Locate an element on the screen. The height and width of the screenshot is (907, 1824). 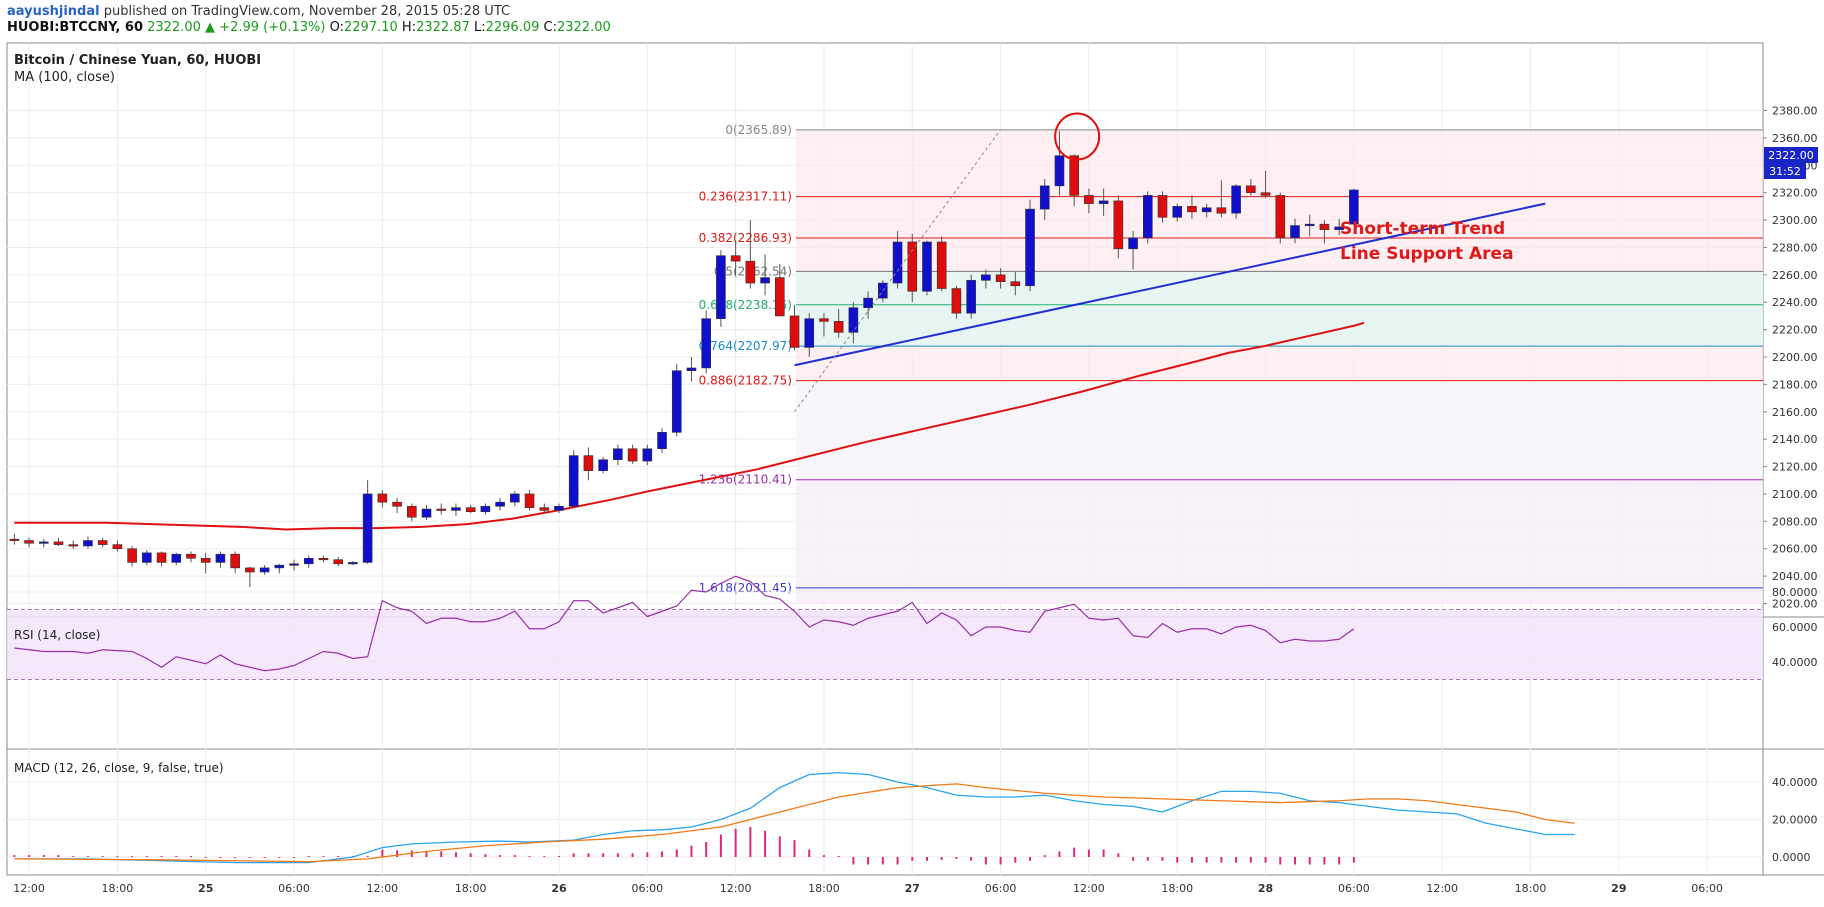
fib-level-label: 1.618(2031.45) is located at coordinates (745, 588).